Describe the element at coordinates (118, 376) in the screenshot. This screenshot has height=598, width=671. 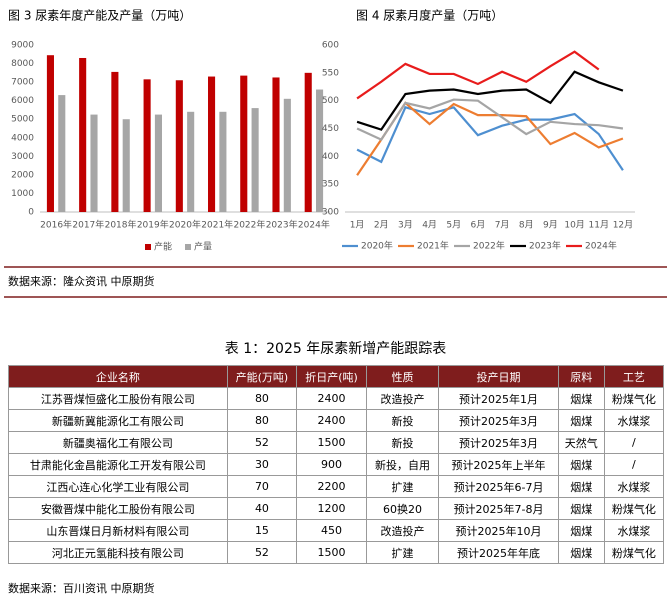
I see `header-cell: 企业名称` at that location.